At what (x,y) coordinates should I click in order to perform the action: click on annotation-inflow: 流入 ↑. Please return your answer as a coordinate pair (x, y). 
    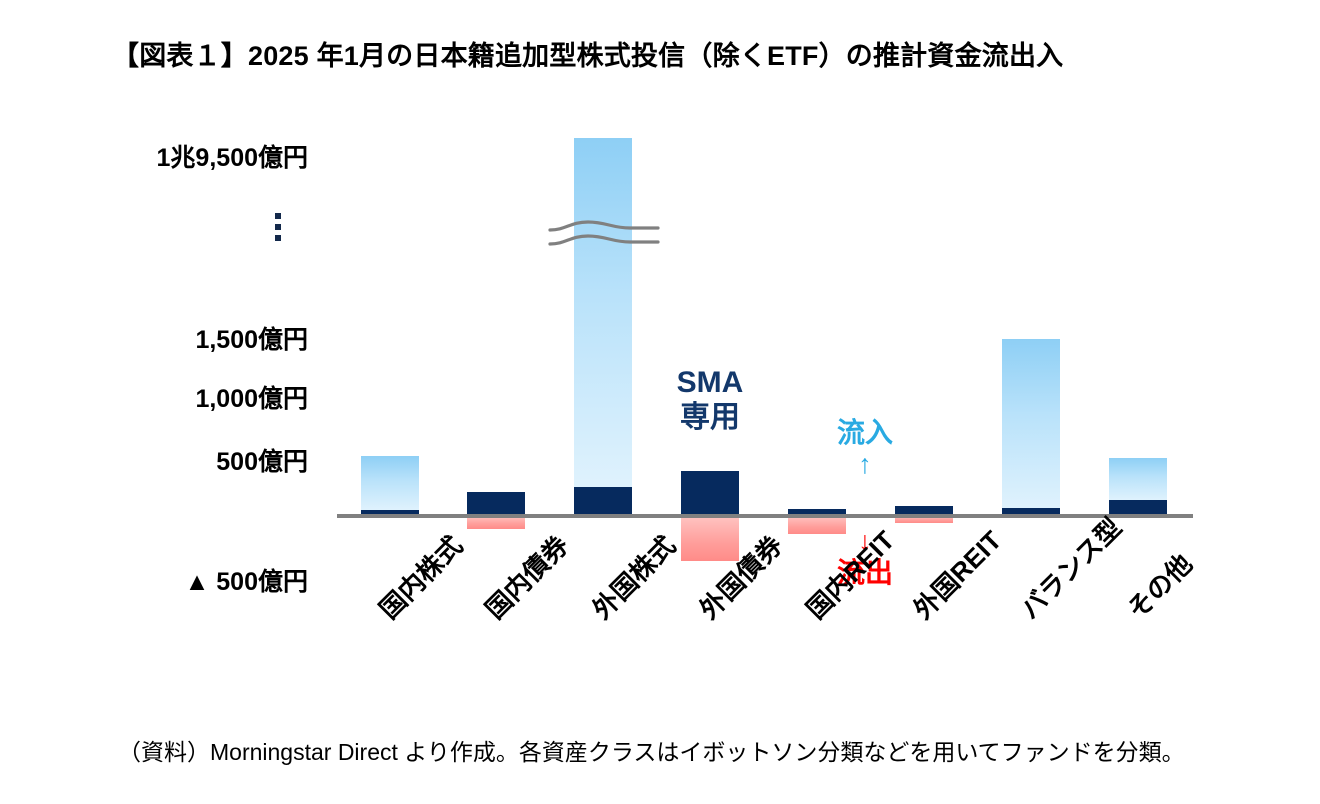
    Looking at the image, I should click on (865, 448).